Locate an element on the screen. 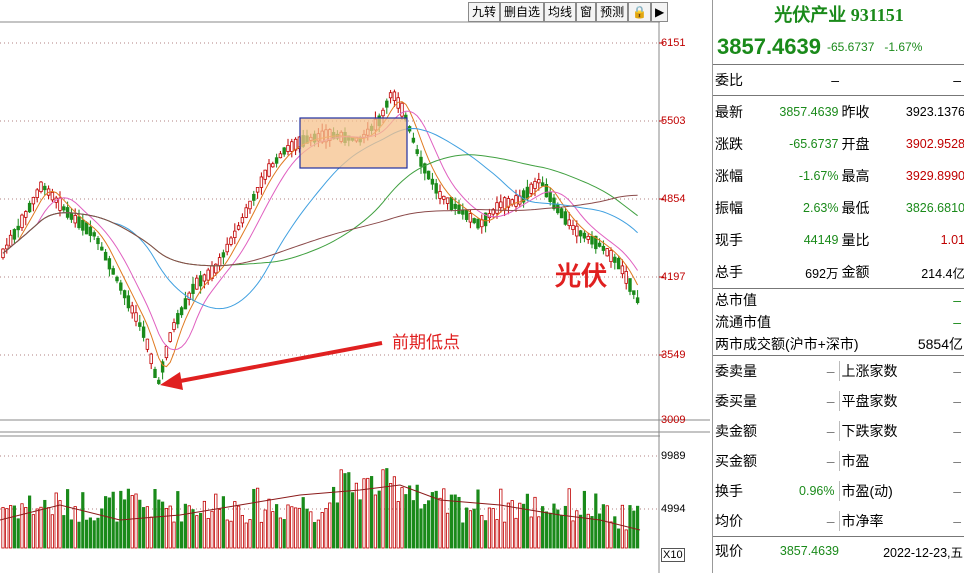 The image size is (964, 573). remove-watchlist-button: 删自选 is located at coordinates (522, 12).